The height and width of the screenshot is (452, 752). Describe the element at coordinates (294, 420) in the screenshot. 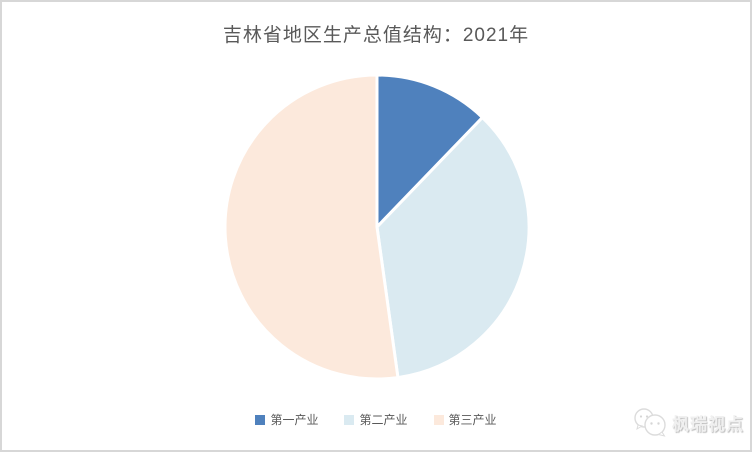

I see `legend-label-primary-industry: 第一产业` at that location.